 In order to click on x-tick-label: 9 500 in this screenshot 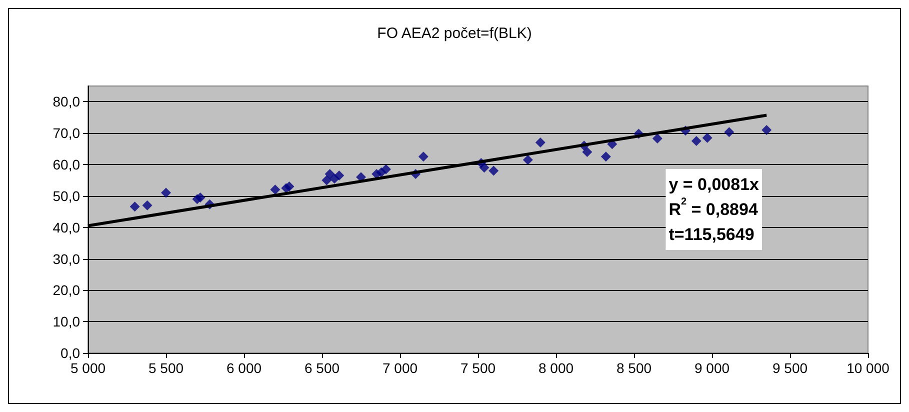, I will do `click(790, 368)`.